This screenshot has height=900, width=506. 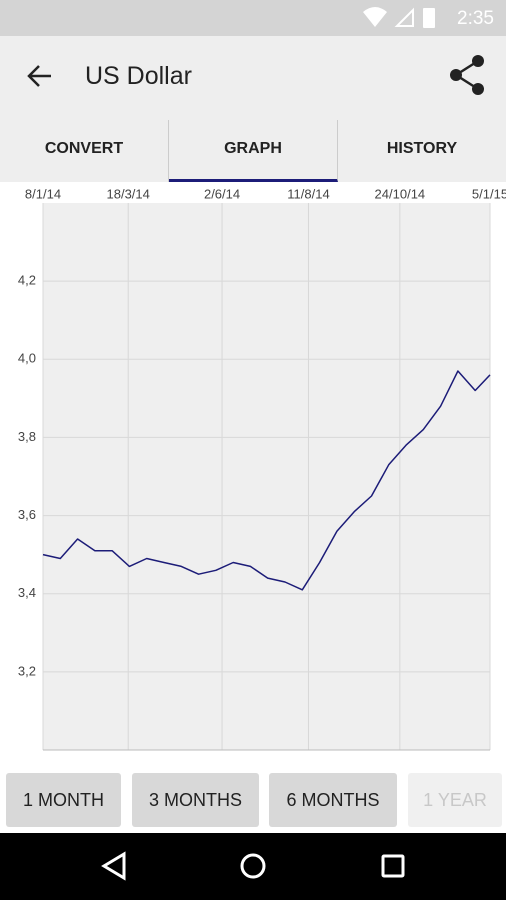 I want to click on range-button: 3 MONTHS, so click(x=195, y=800).